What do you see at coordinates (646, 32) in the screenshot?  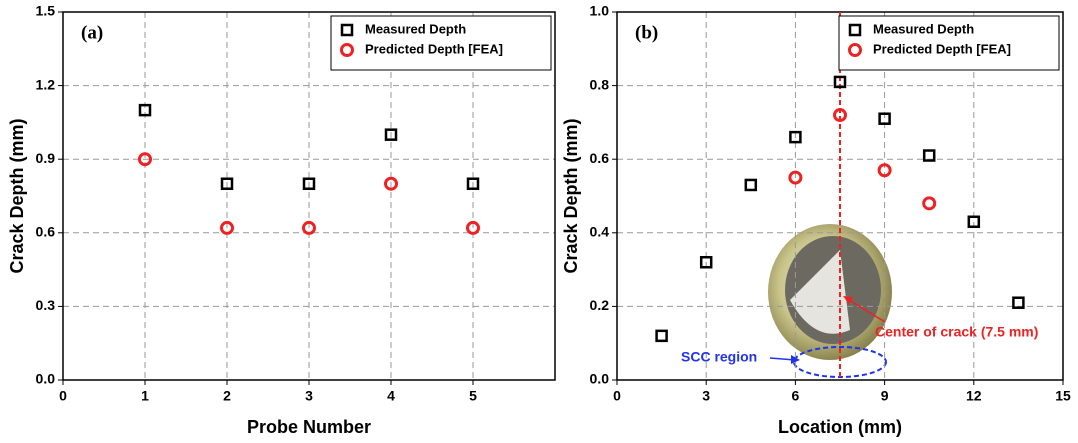 I see `panel-label: (b)` at bounding box center [646, 32].